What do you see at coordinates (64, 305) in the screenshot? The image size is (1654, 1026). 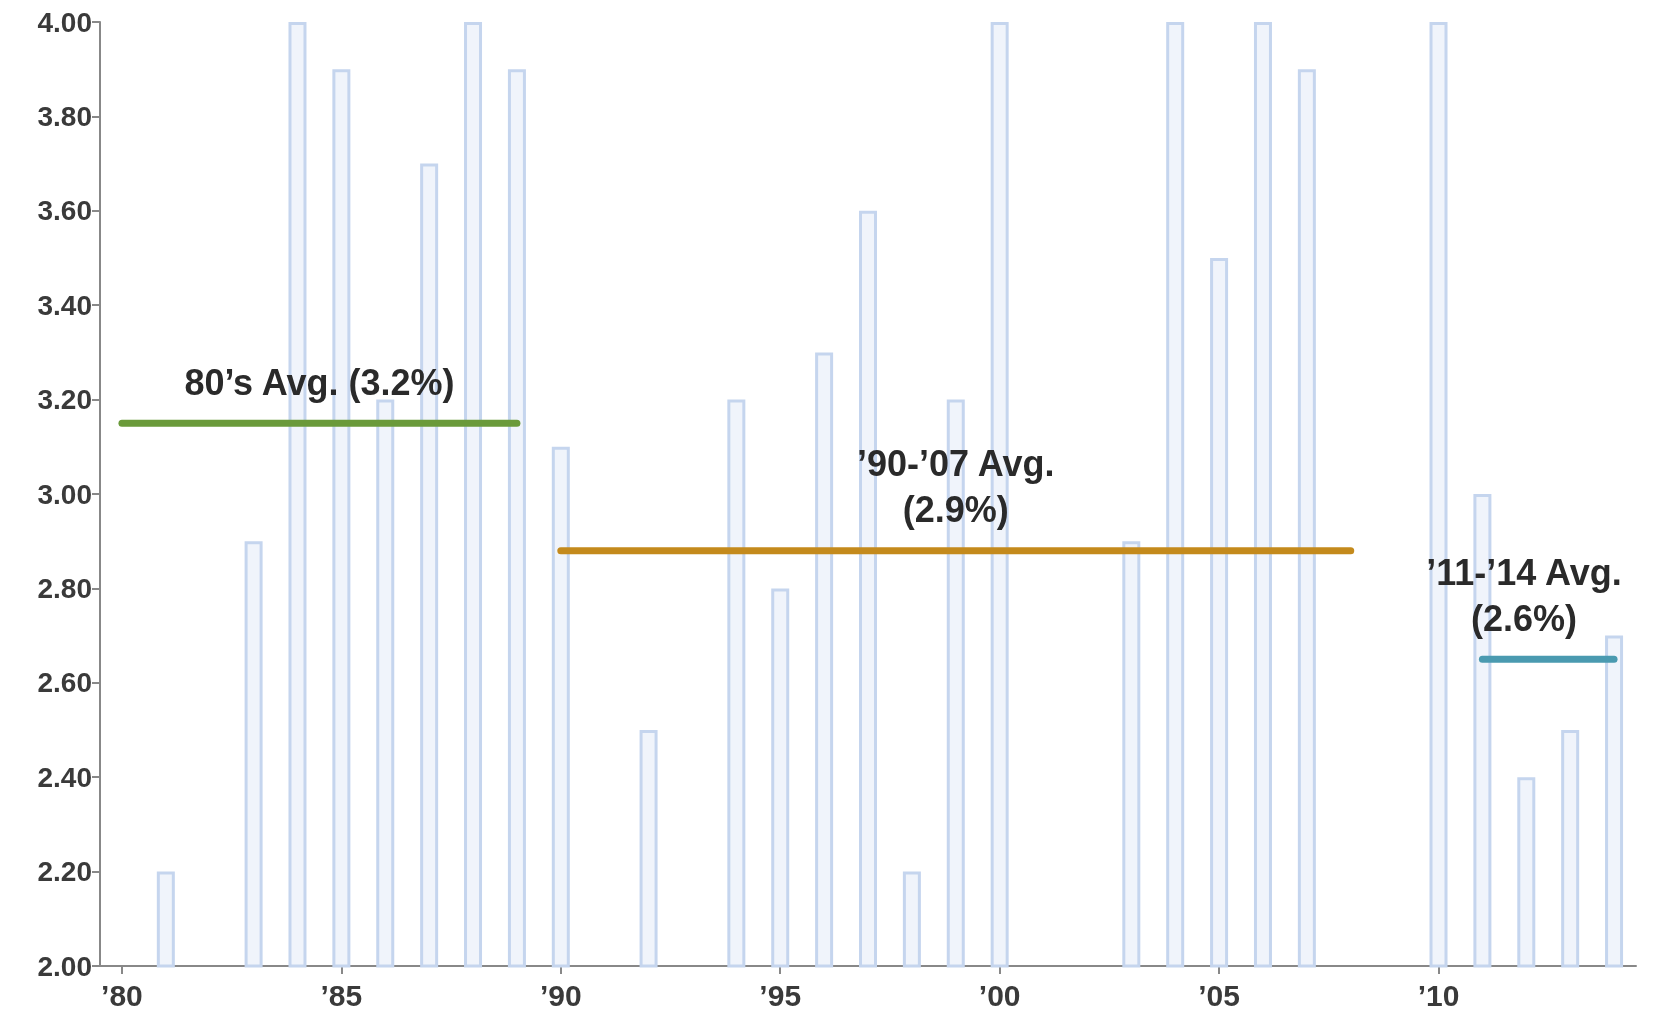 I see `y-tick-label: 3.40` at bounding box center [64, 305].